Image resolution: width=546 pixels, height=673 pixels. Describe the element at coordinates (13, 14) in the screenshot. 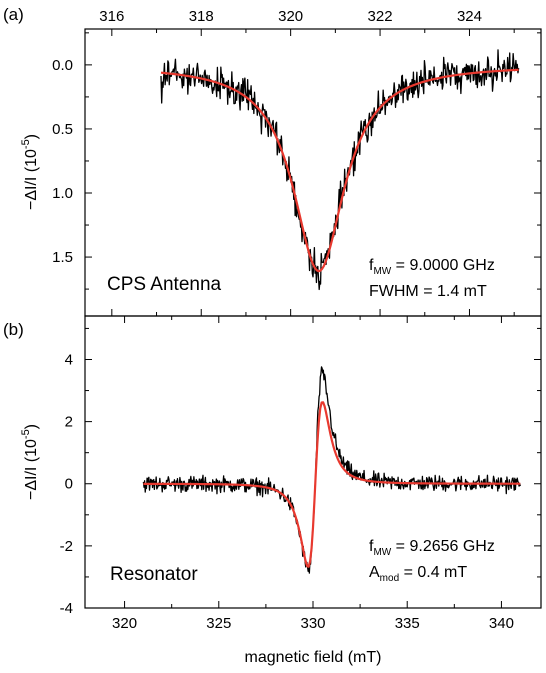

I see `panel-a-label: (a)` at that location.